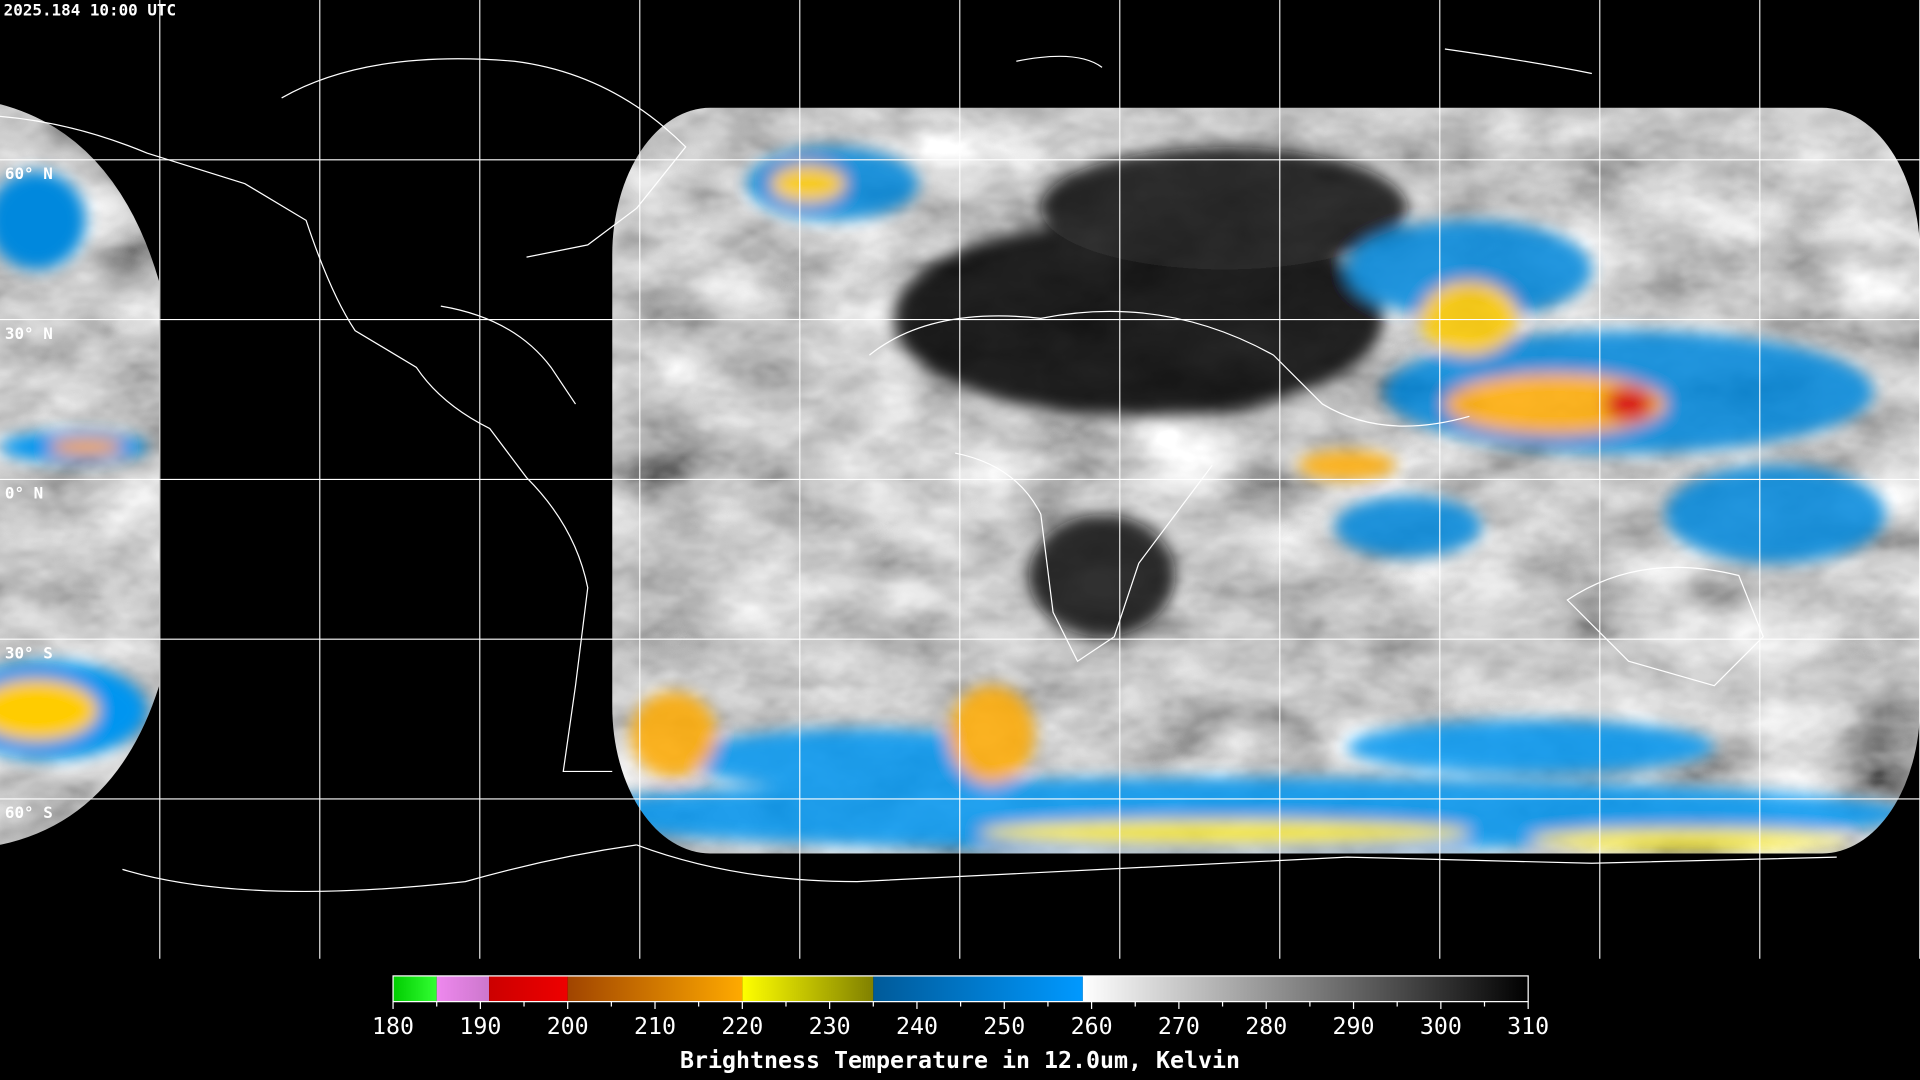  Describe the element at coordinates (960, 1060) in the screenshot. I see `colorbar-title: Brightness Temperature in 12.0um, Kelvin` at that location.